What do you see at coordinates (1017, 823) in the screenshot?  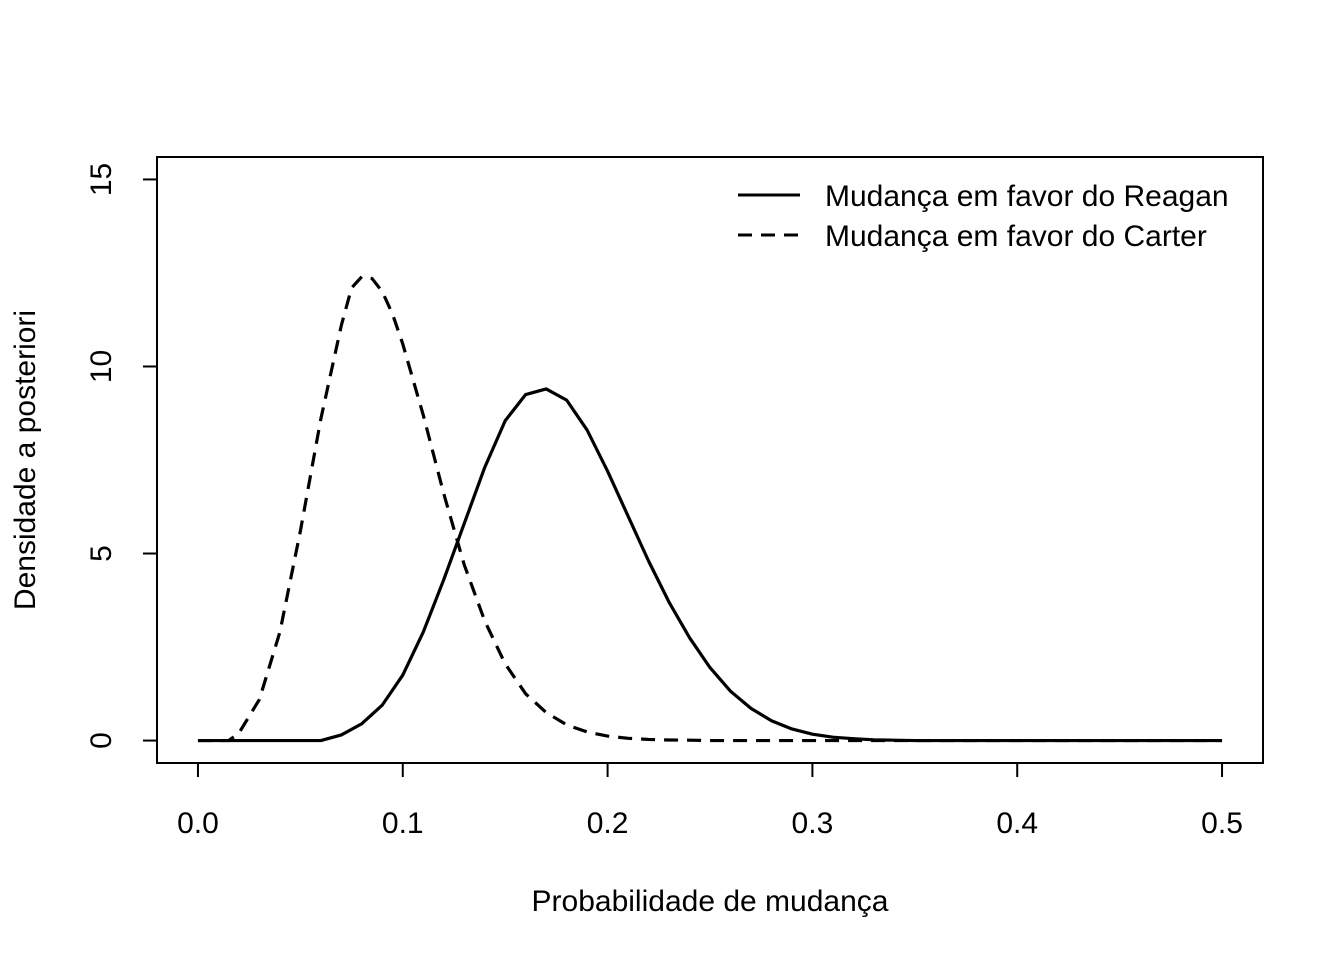 I see `x-tick-label: 0.4` at bounding box center [1017, 823].